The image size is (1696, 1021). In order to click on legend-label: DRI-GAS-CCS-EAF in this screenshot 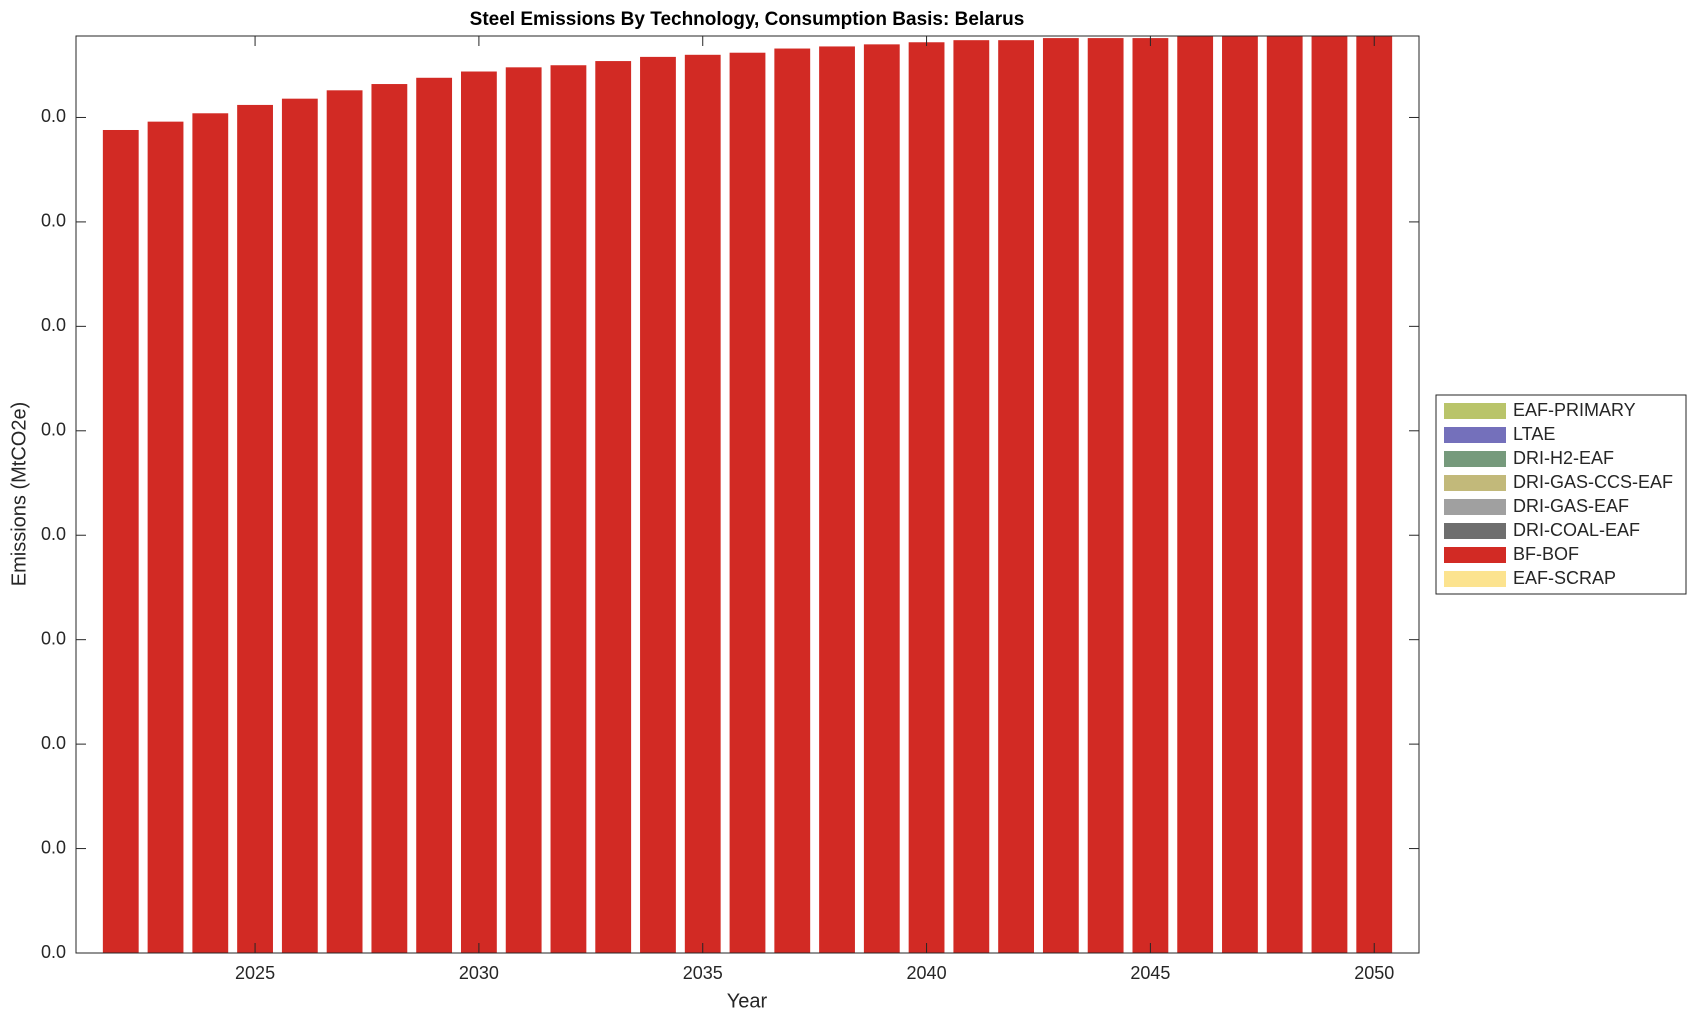, I will do `click(1593, 482)`.